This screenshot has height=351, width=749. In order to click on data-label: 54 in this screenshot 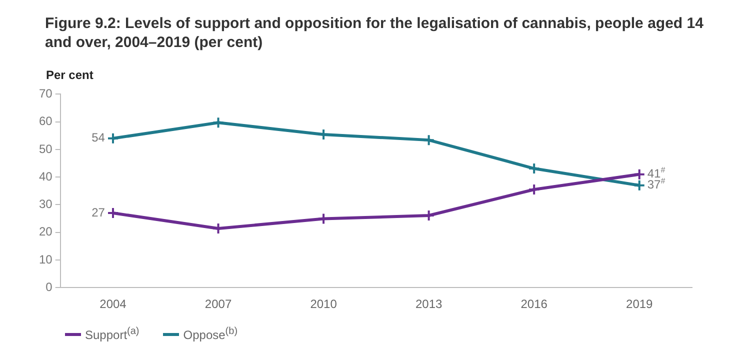, I will do `click(99, 137)`.